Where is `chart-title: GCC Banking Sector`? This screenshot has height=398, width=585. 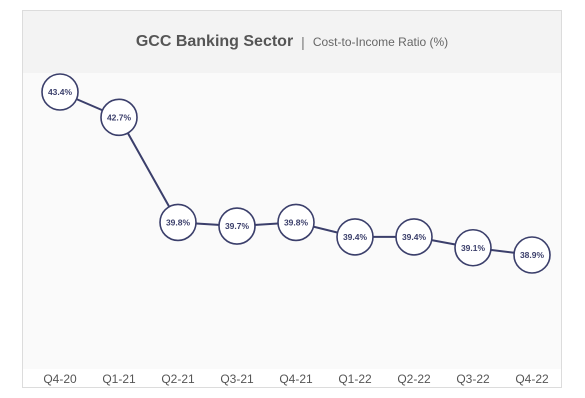
chart-title: GCC Banking Sector is located at coordinates (214, 41).